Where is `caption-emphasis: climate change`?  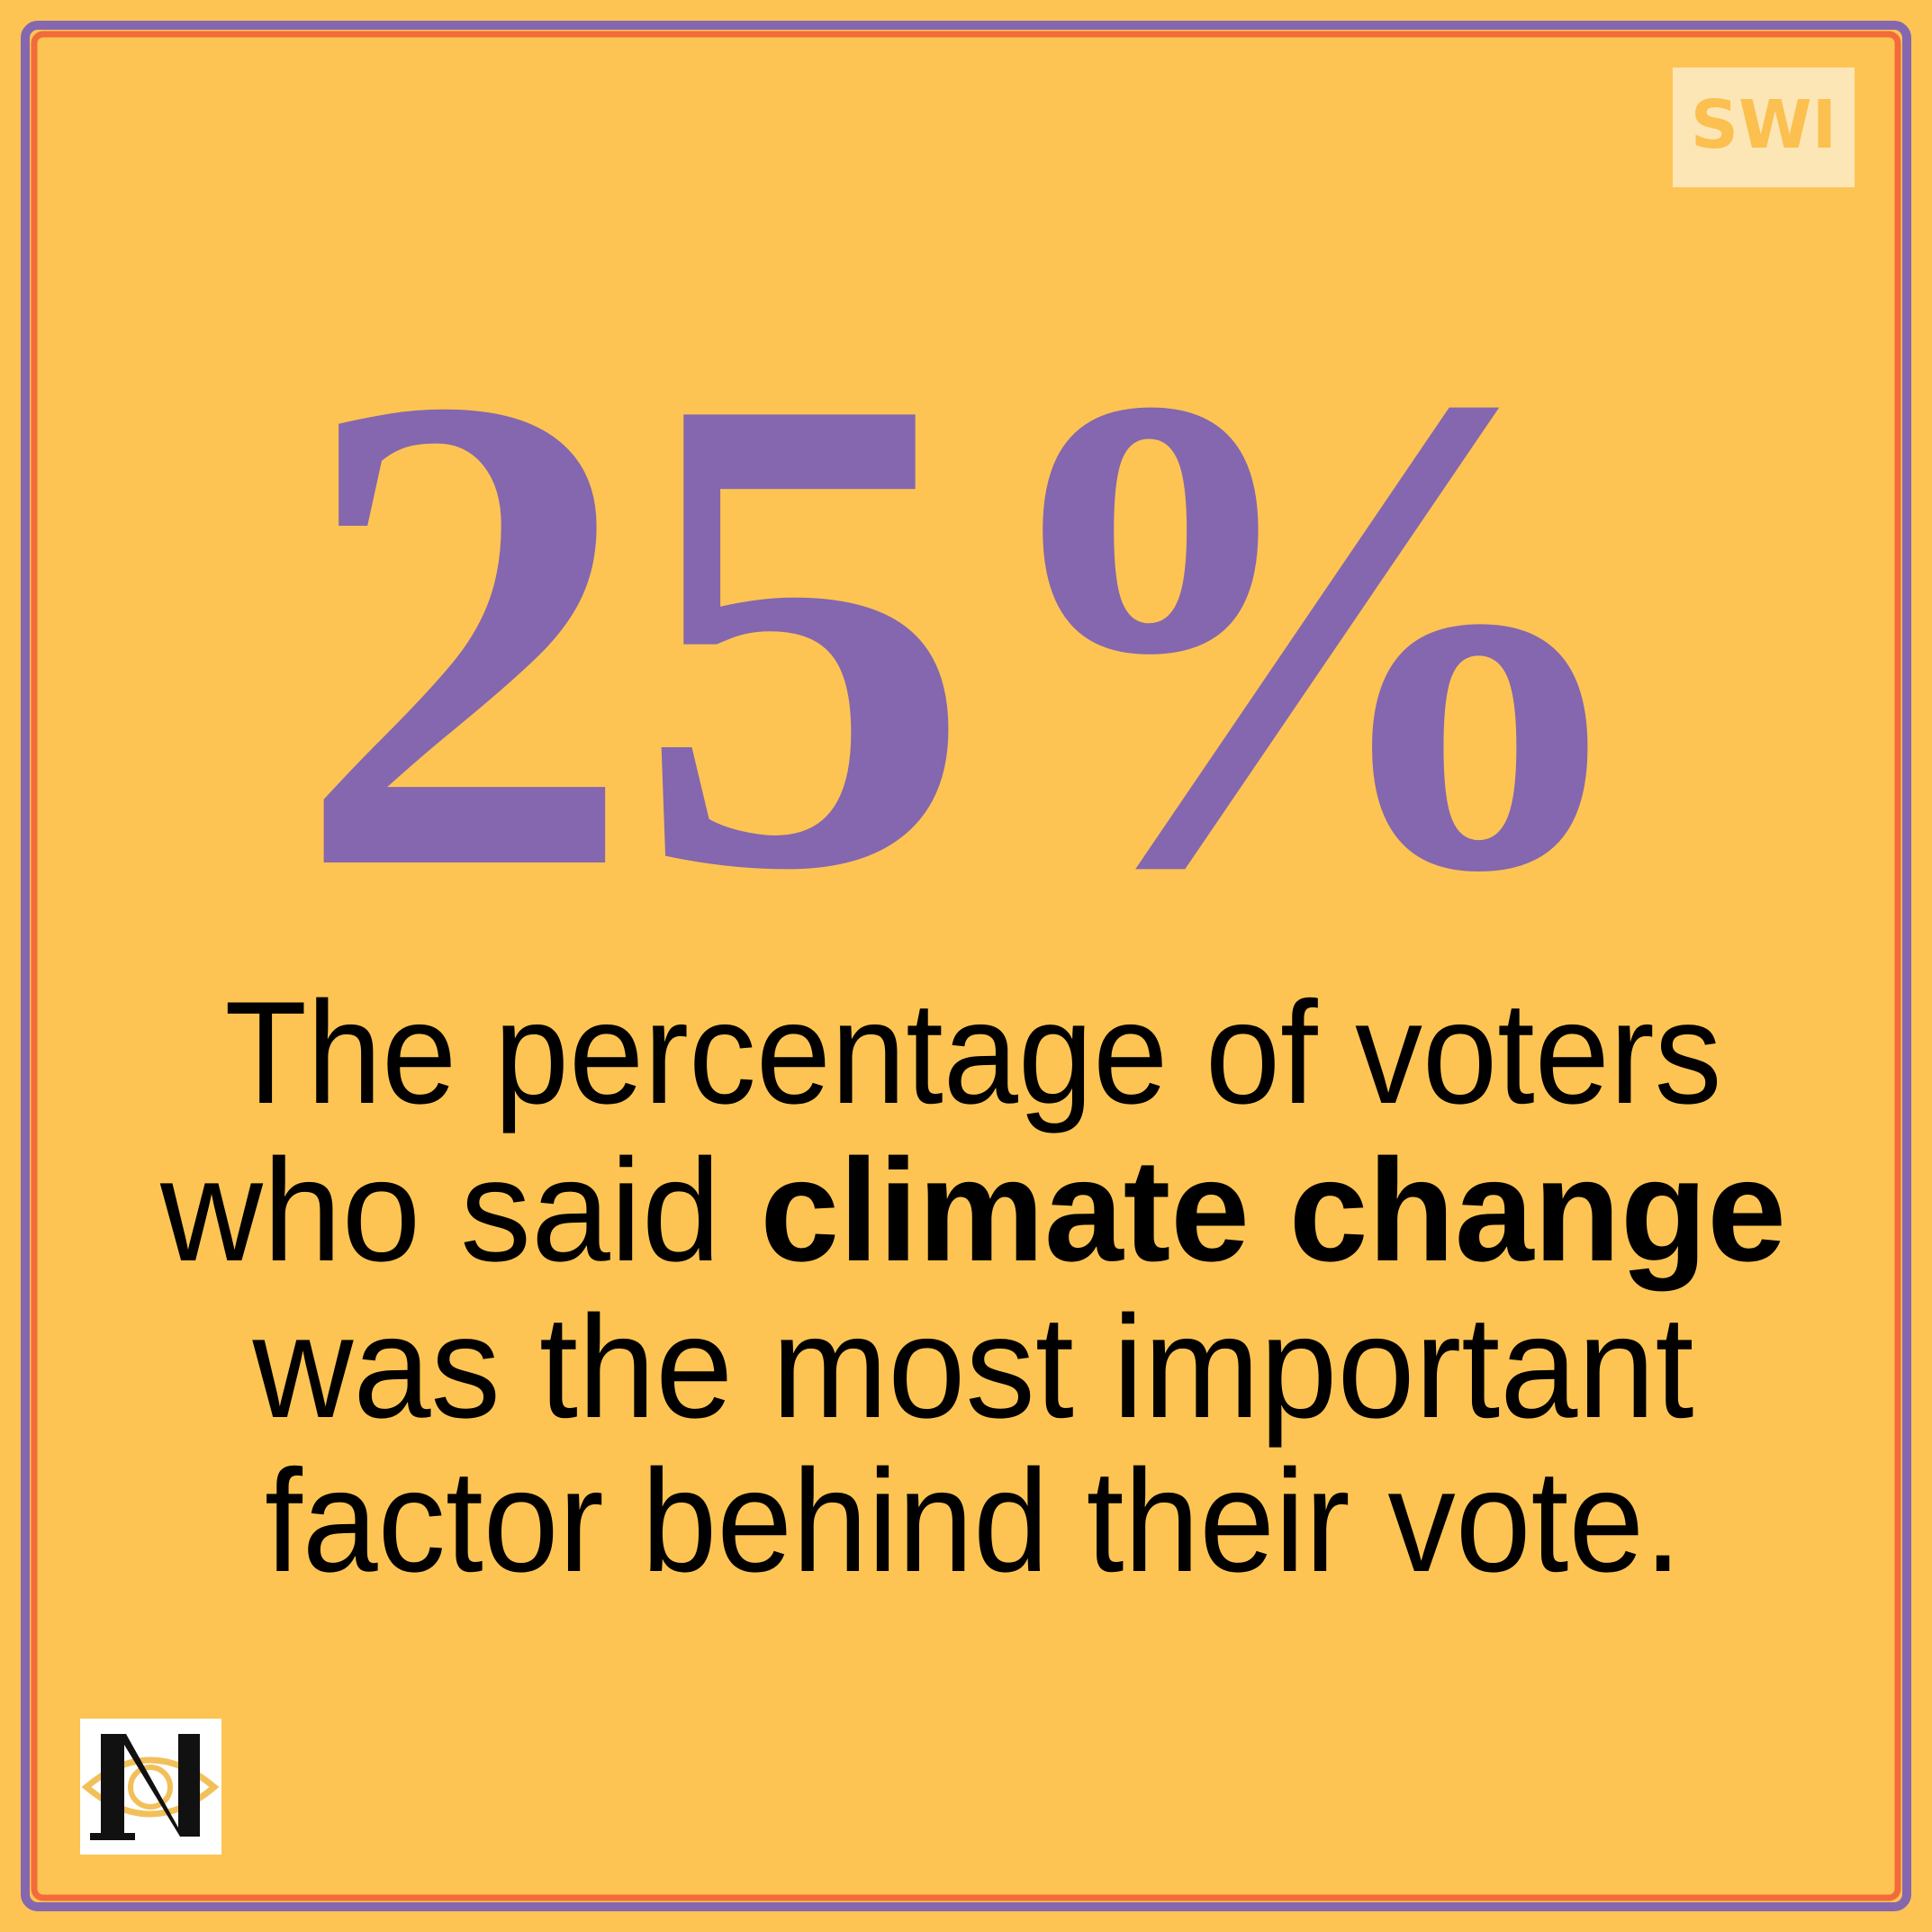 caption-emphasis: climate change is located at coordinates (1273, 1211).